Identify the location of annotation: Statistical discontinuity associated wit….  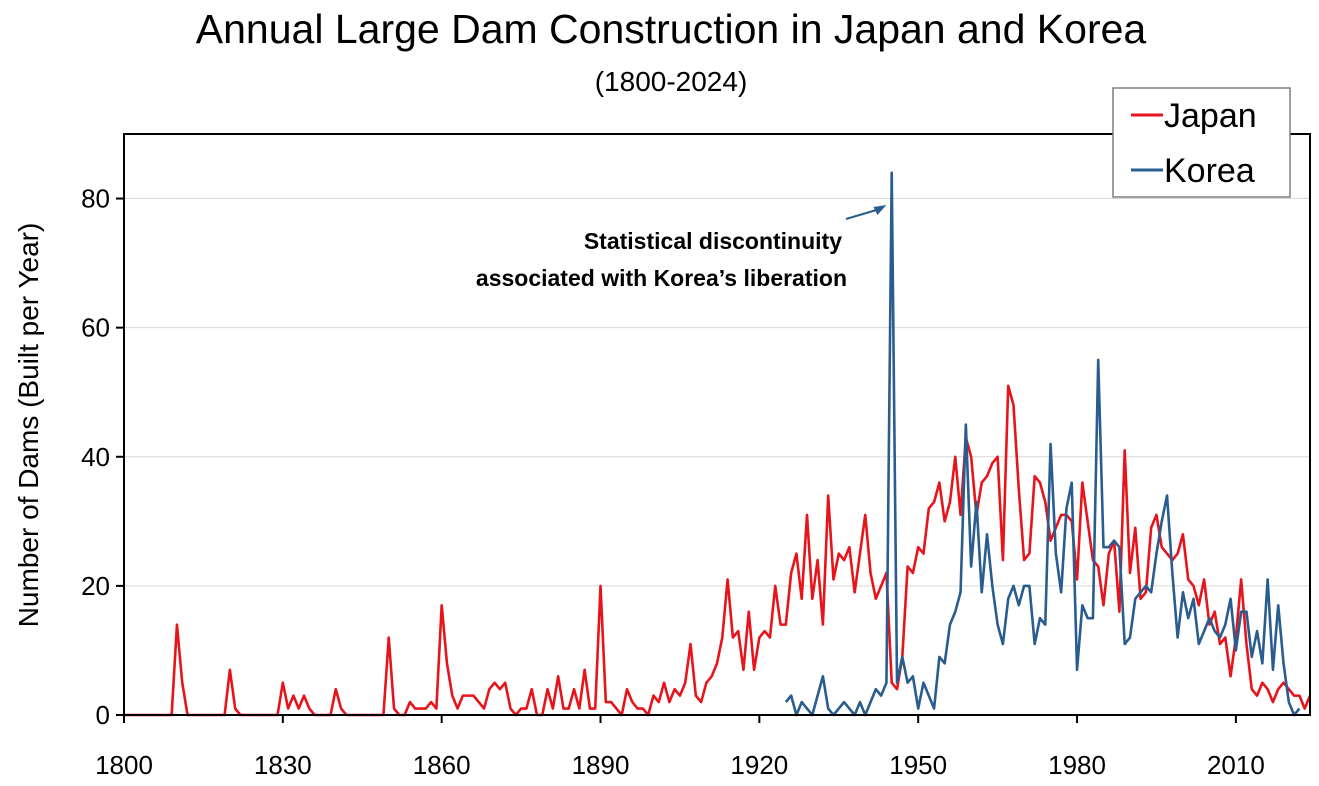
(681, 248).